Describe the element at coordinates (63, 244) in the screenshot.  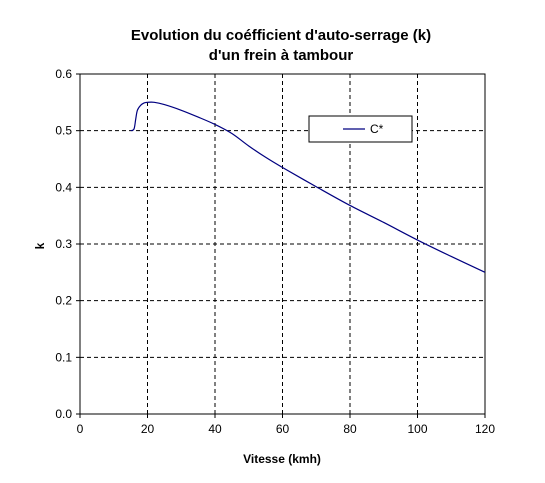
I see `y-tick-label: 0.3` at that location.